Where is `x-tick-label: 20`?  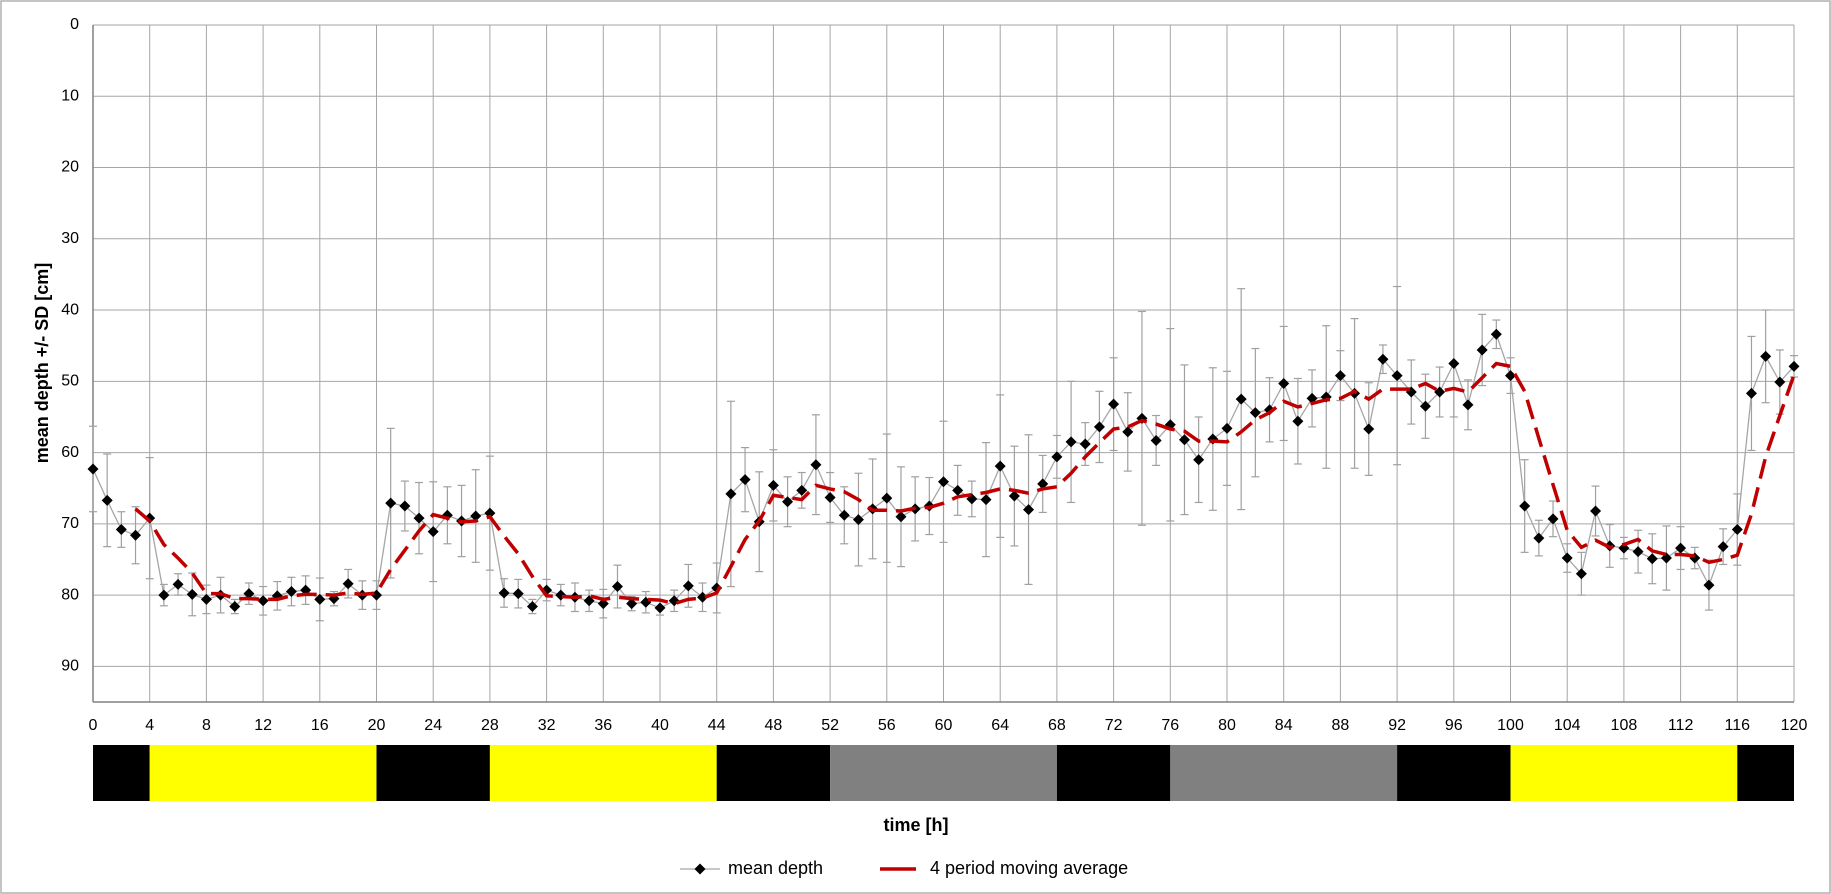 x-tick-label: 20 is located at coordinates (377, 725).